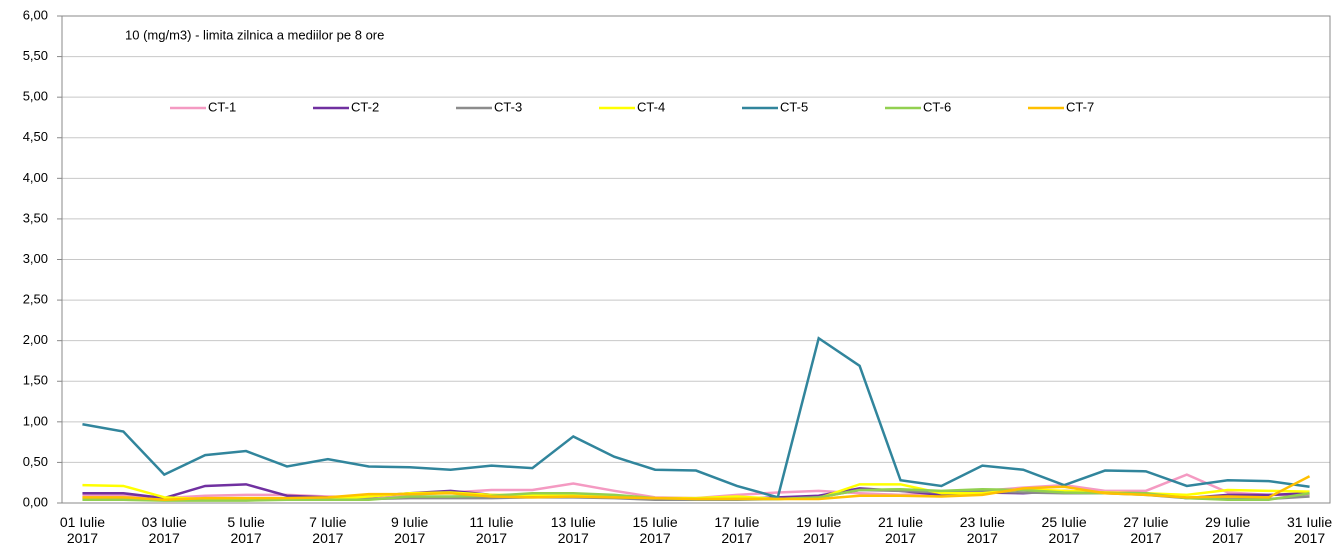 The height and width of the screenshot is (550, 1337). What do you see at coordinates (328, 530) in the screenshot?
I see `x-tick-label: 7 Iulie 2017` at bounding box center [328, 530].